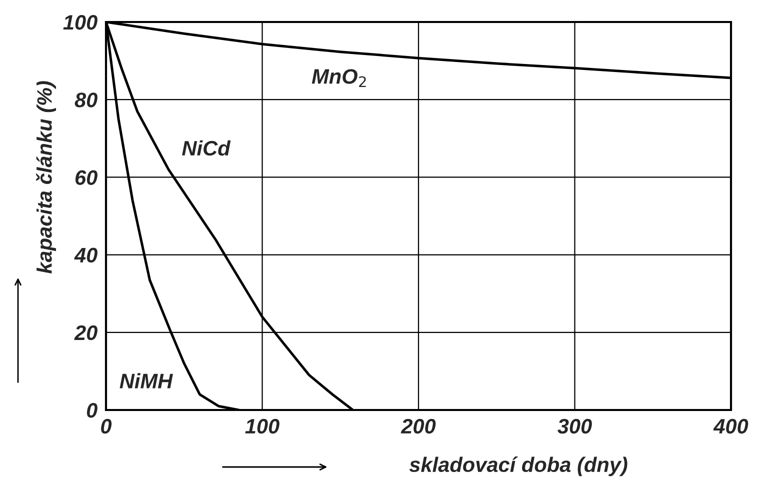 Image resolution: width=759 pixels, height=489 pixels. What do you see at coordinates (106, 426) in the screenshot?
I see `x-tick-label: 0` at bounding box center [106, 426].